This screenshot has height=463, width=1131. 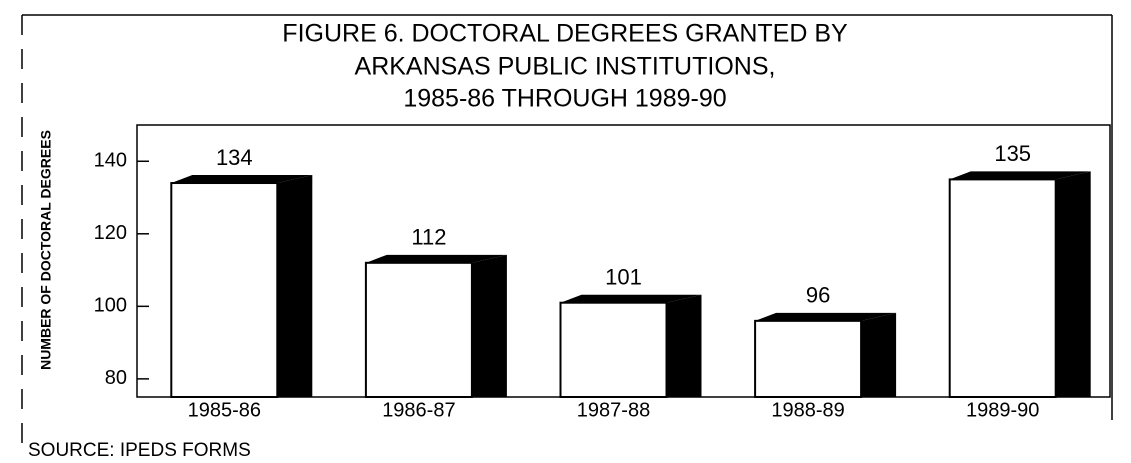 What do you see at coordinates (116, 378) in the screenshot?
I see `y-tick-label: 80` at bounding box center [116, 378].